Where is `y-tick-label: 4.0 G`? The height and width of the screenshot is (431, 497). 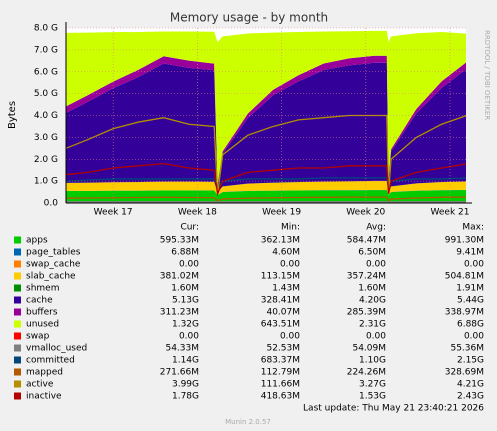
y-tick-label: 4.0 G is located at coordinates (46, 116).